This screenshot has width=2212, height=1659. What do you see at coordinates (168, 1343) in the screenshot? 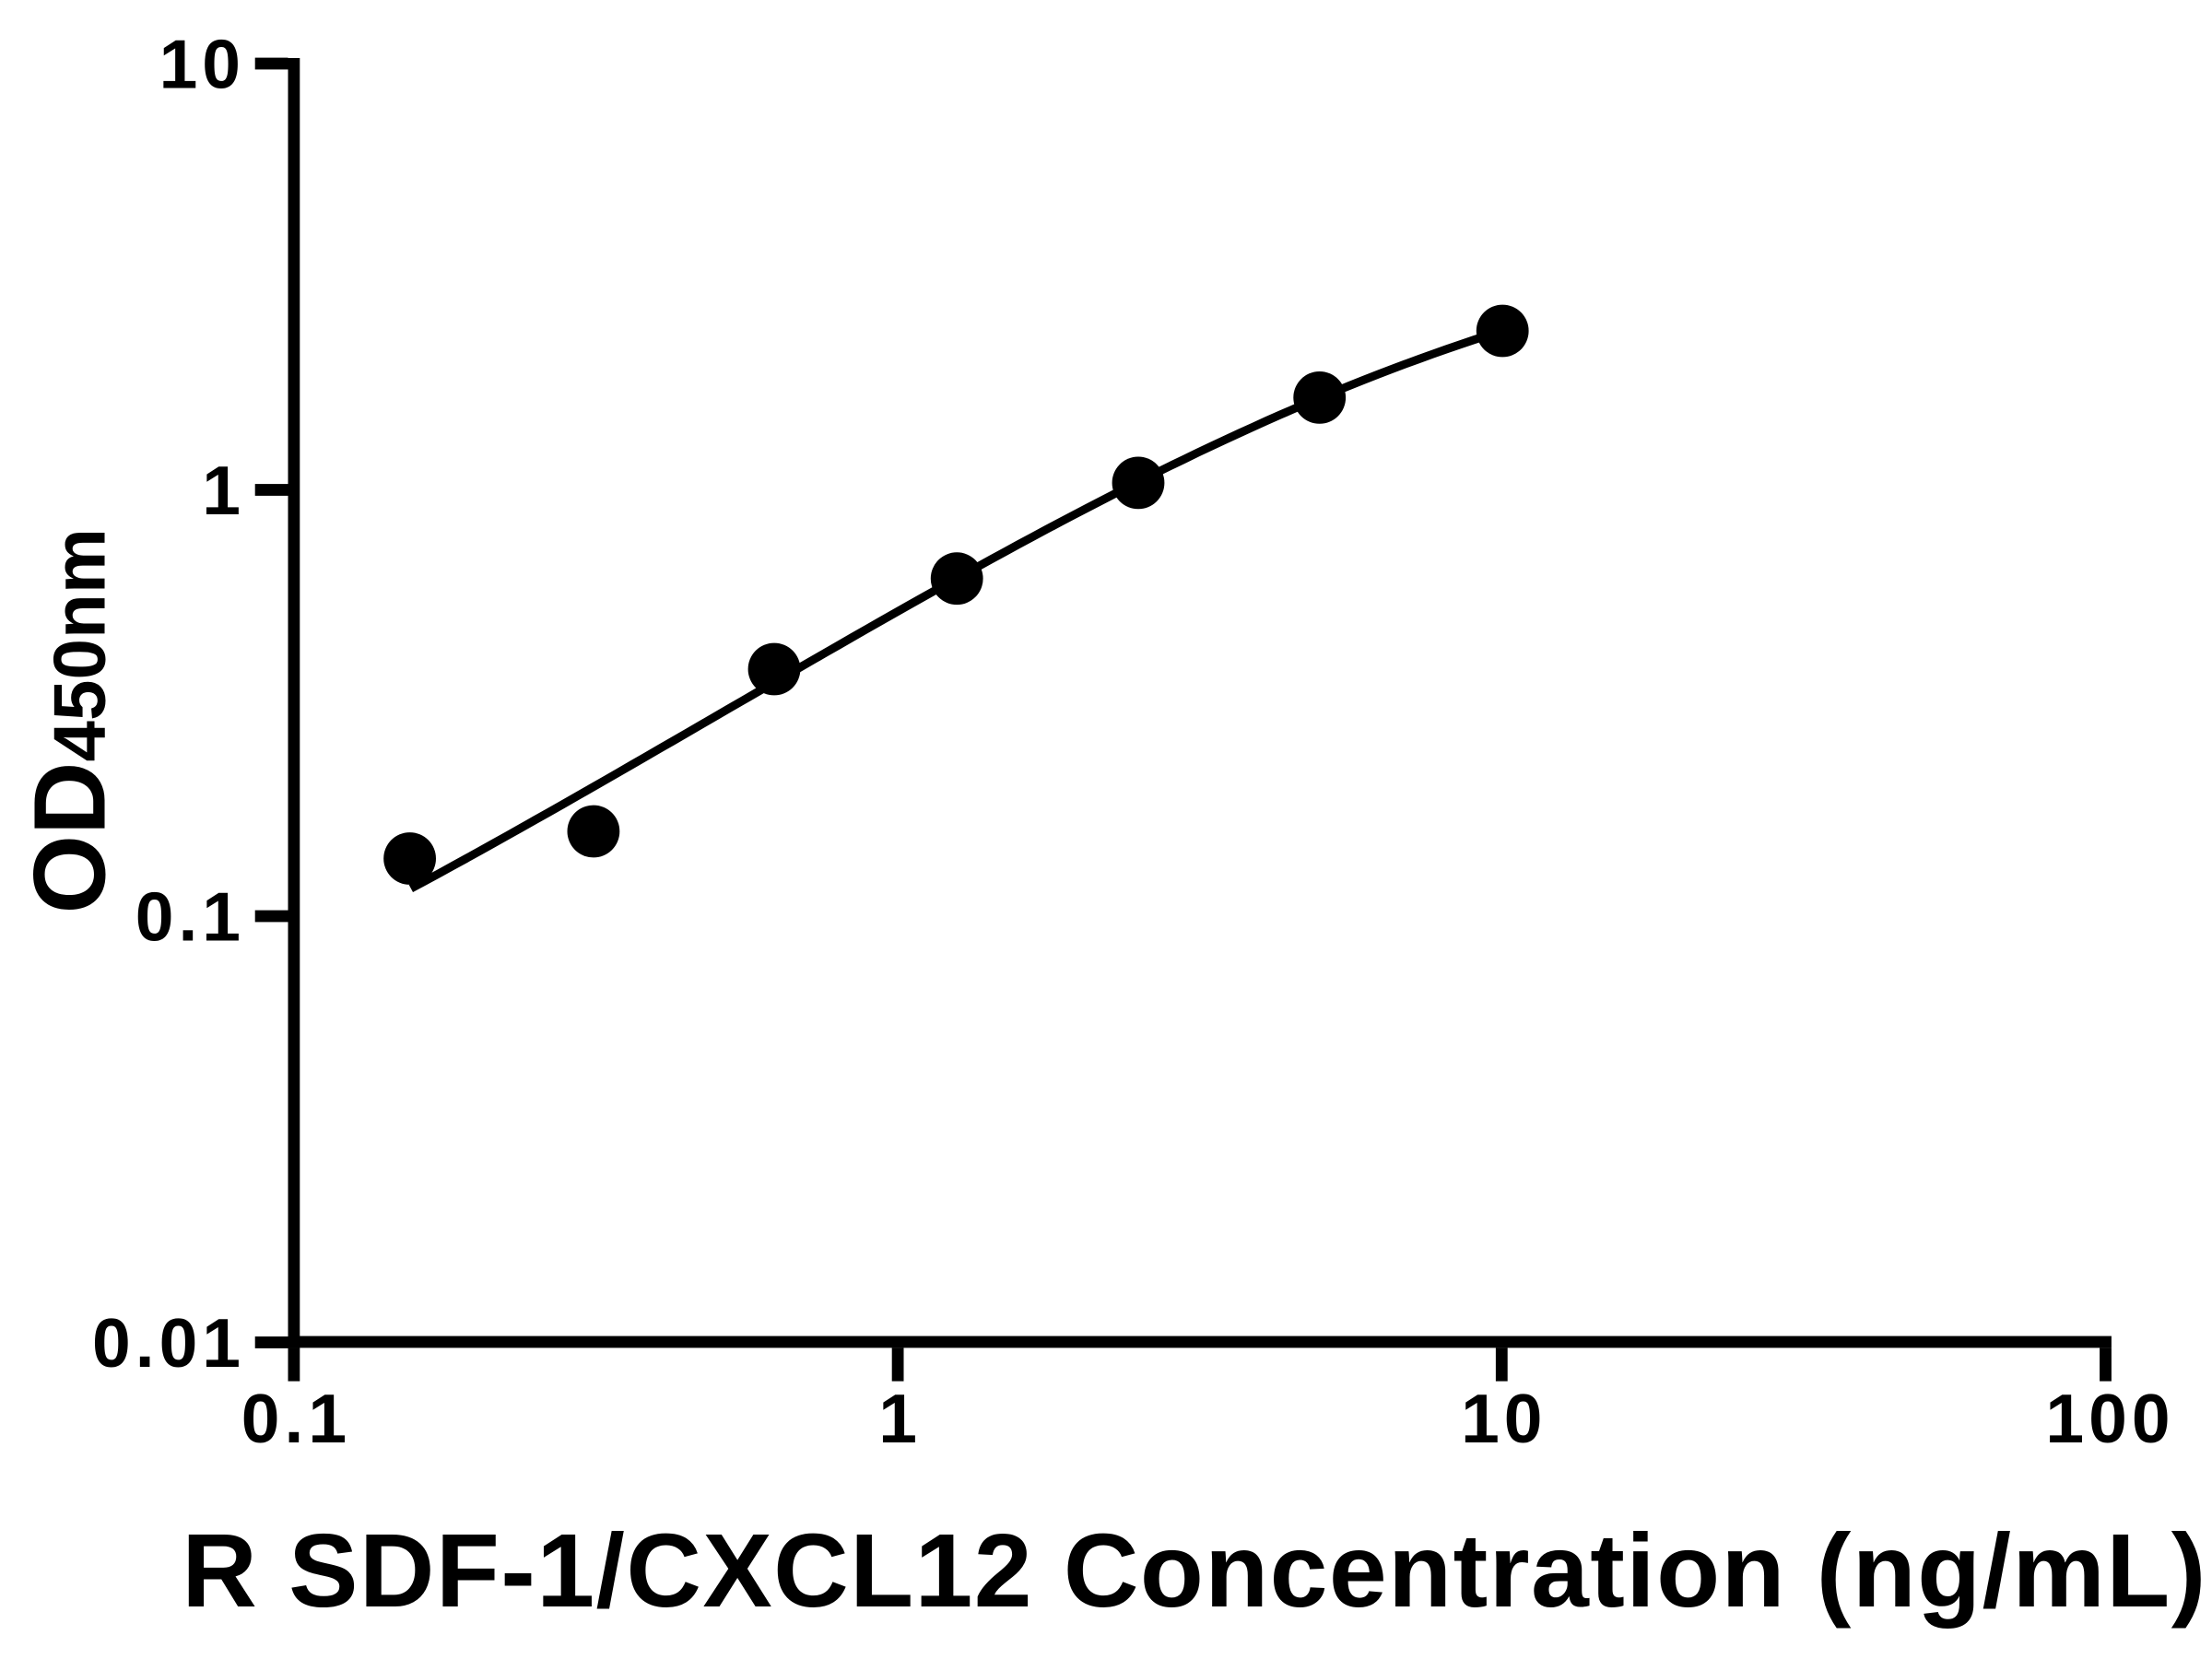
I see `svg-text: 0.01` at bounding box center [168, 1343].